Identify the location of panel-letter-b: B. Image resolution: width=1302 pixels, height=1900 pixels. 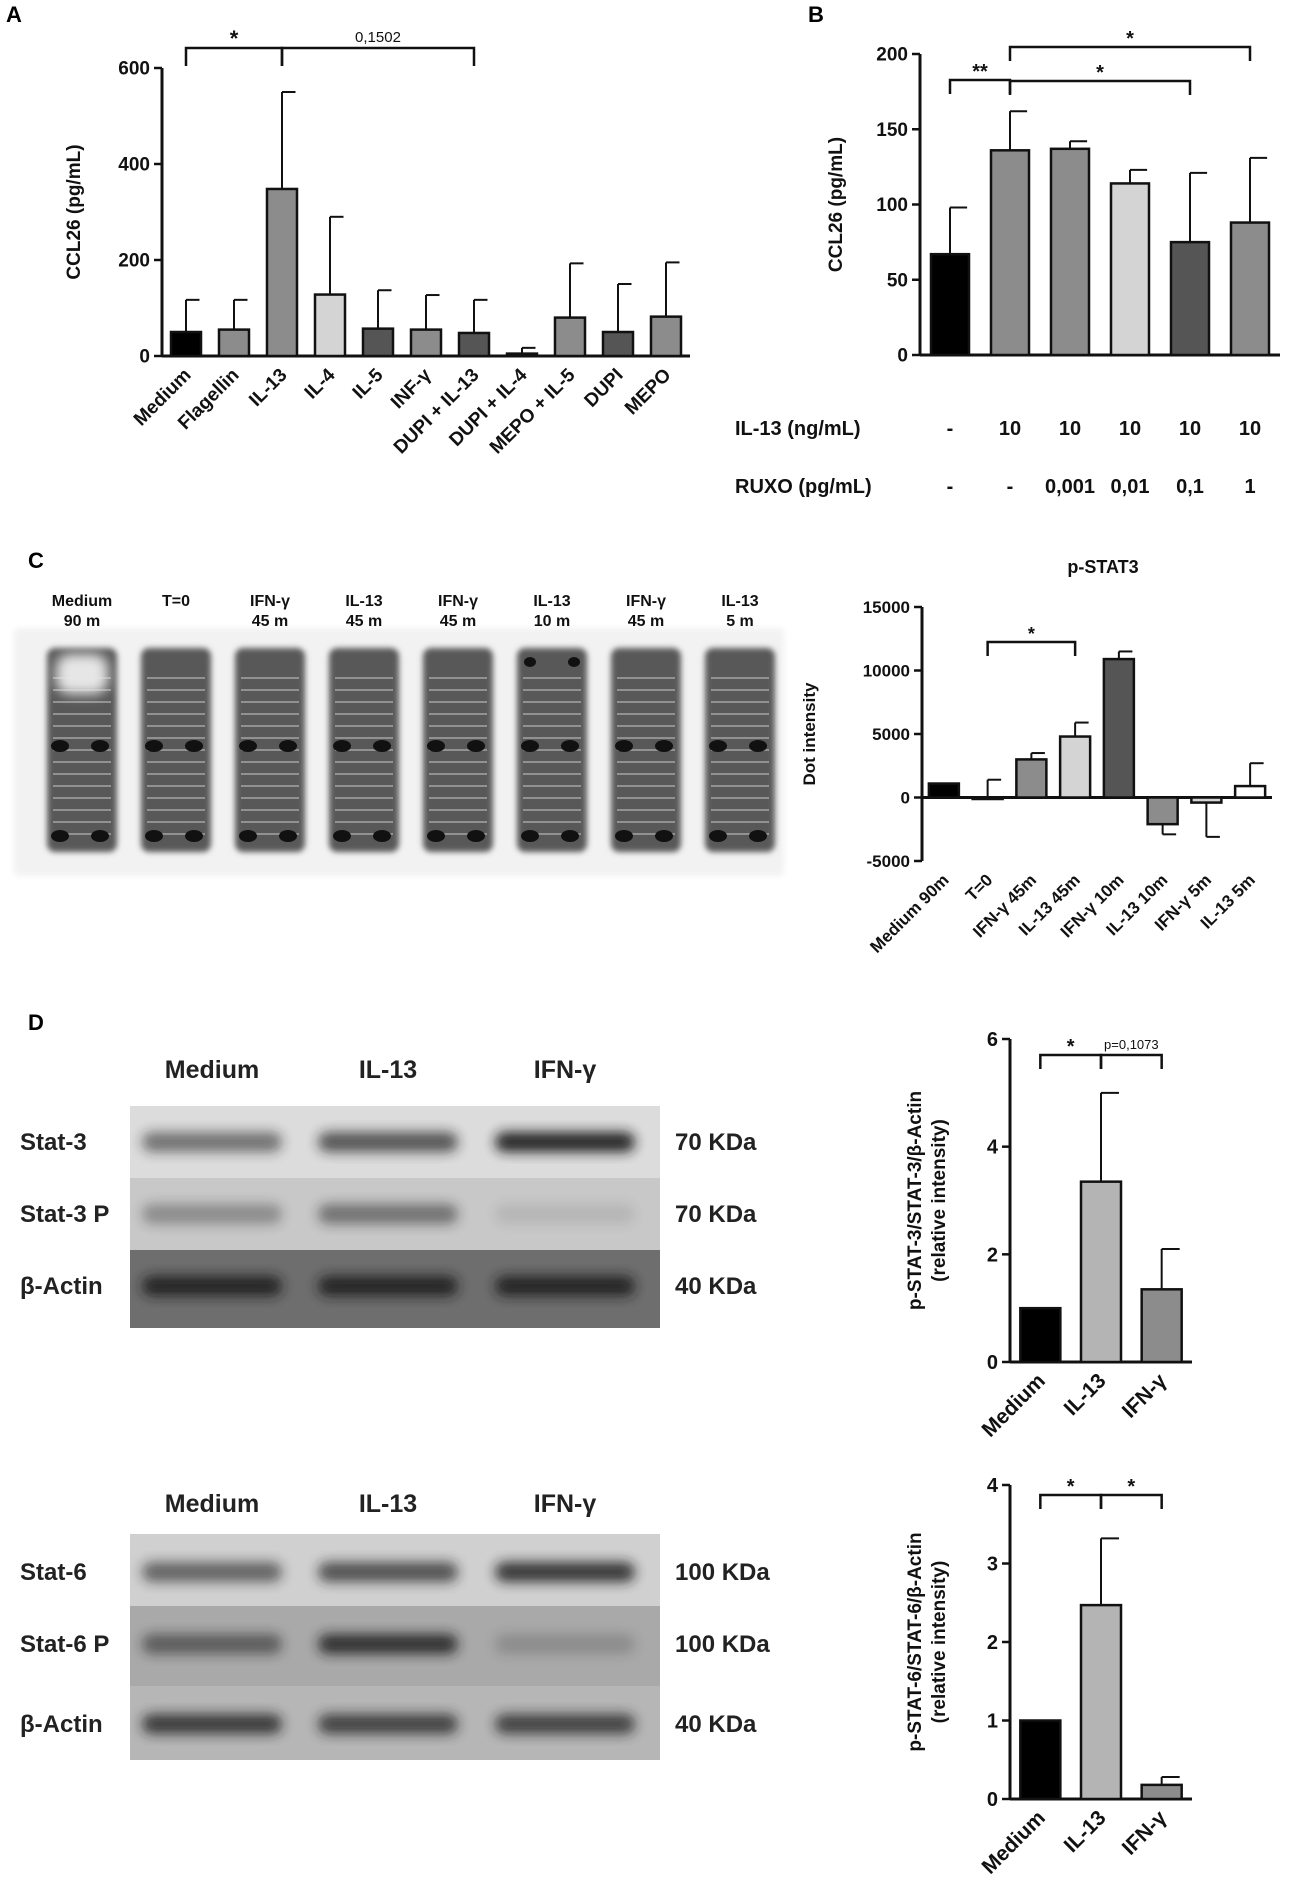
(816, 14).